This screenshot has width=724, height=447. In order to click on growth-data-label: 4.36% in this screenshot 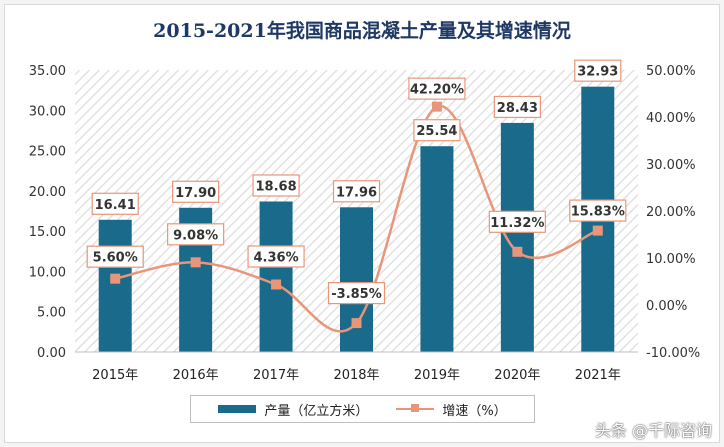, I will do `click(276, 258)`.